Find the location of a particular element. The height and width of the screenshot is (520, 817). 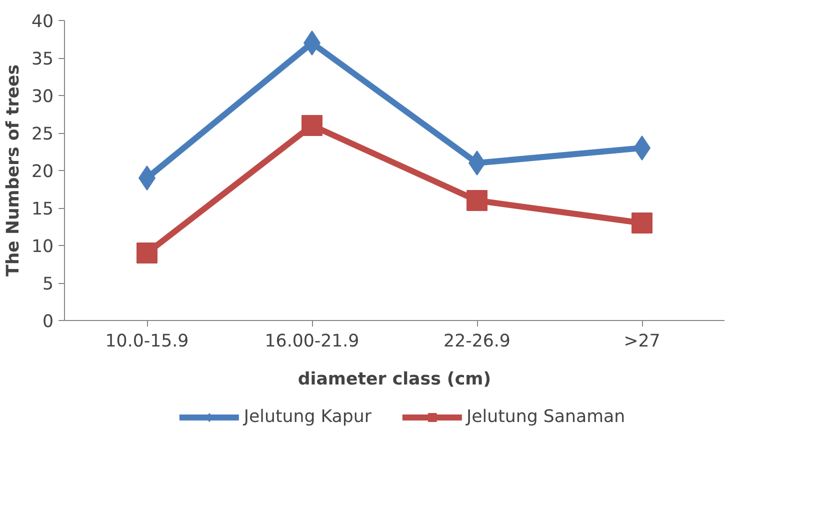

y-tick-label: 25 is located at coordinates (42, 134).